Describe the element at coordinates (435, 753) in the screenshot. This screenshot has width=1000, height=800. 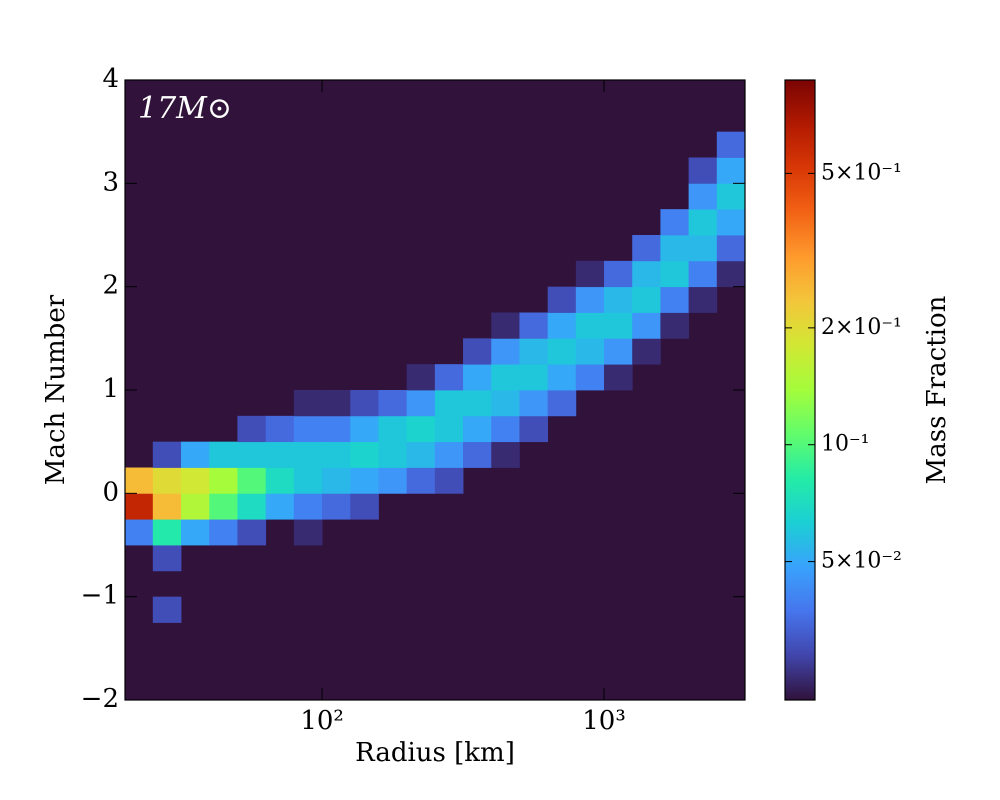
I see `x-axis-label: Radius [km]` at that location.